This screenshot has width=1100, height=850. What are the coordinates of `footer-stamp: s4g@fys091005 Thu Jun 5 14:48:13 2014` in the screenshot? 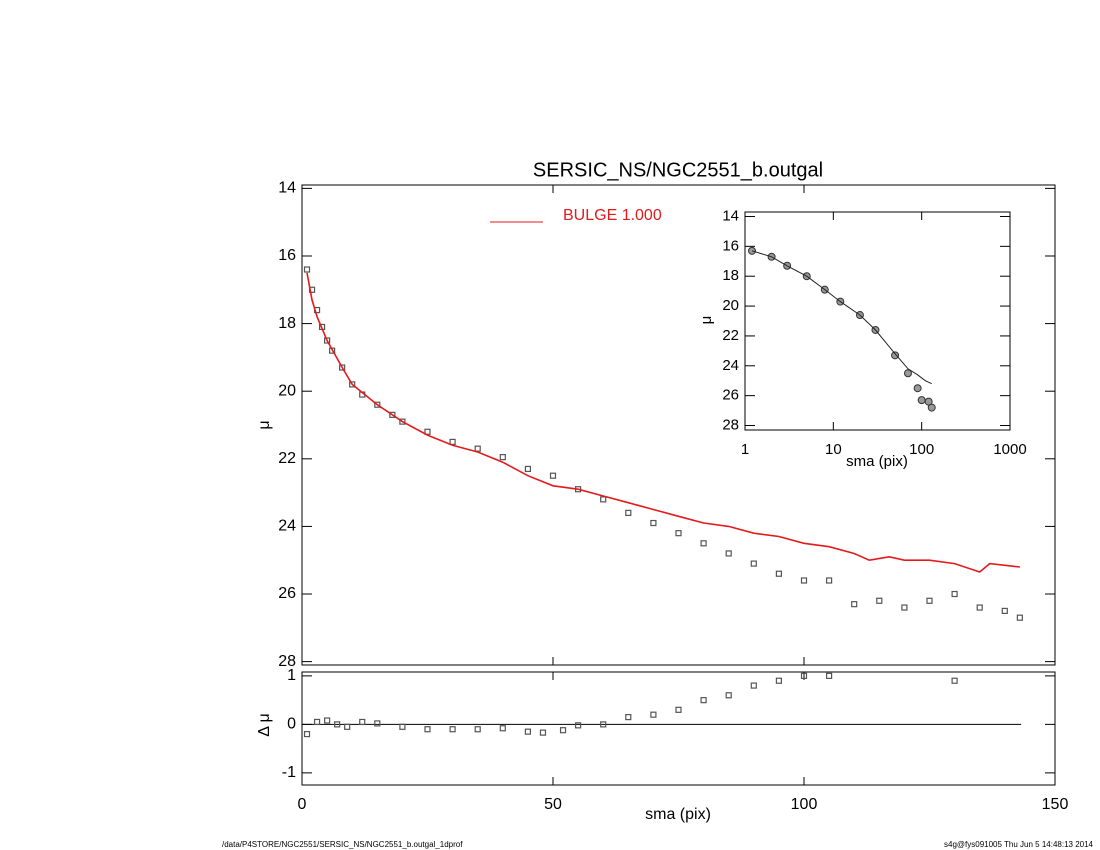 It's located at (1019, 844).